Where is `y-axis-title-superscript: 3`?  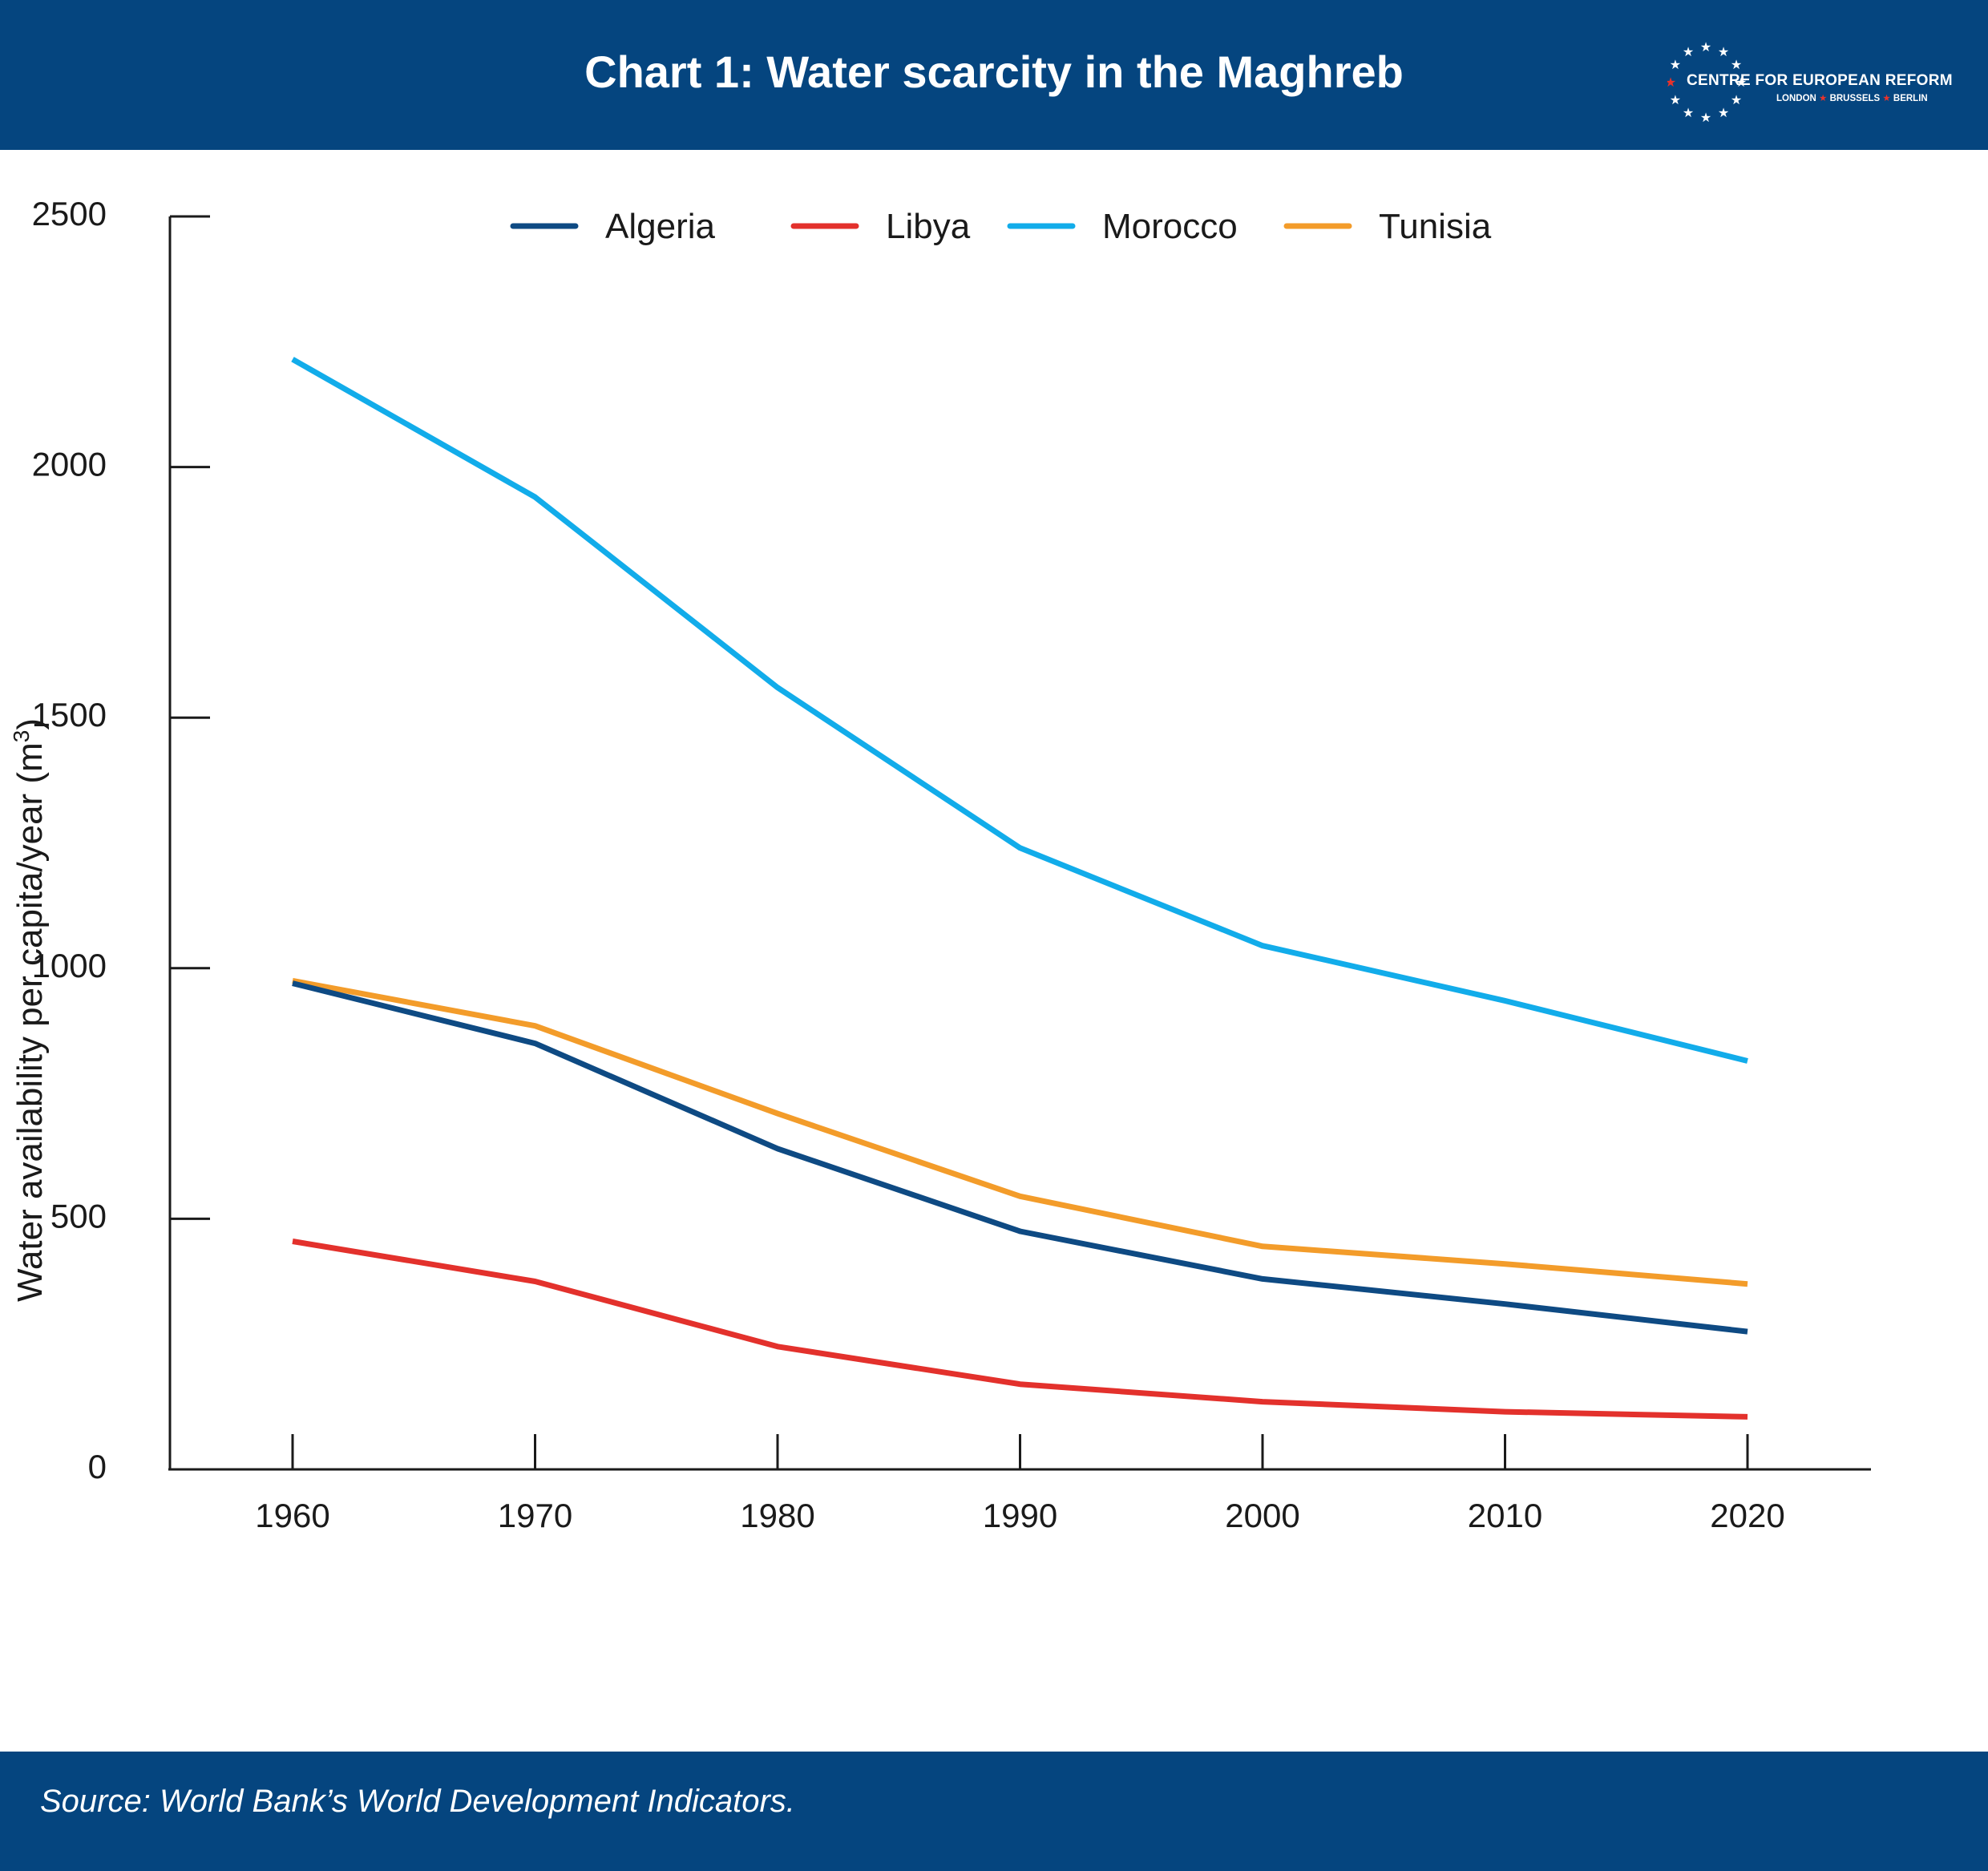
y-axis-title-superscript: 3 is located at coordinates (21, 736).